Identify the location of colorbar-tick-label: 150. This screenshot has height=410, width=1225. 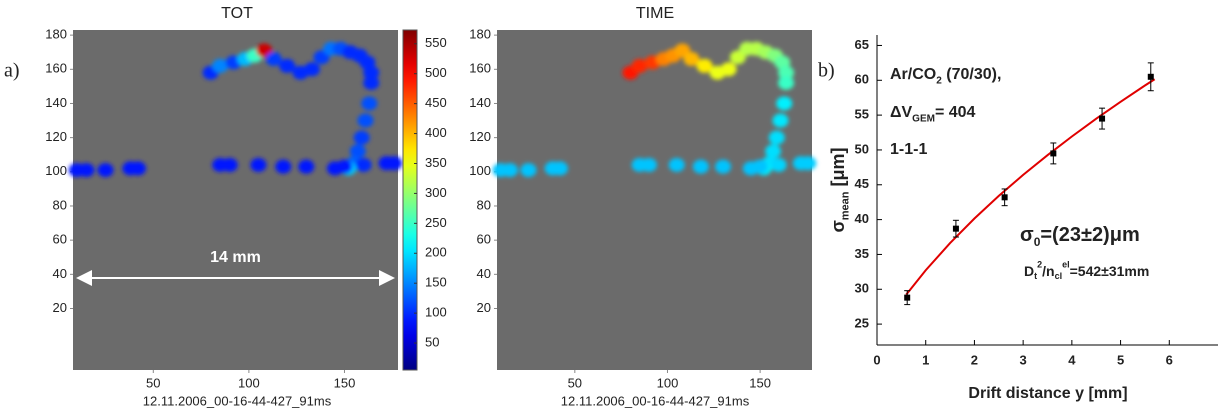
(436, 282).